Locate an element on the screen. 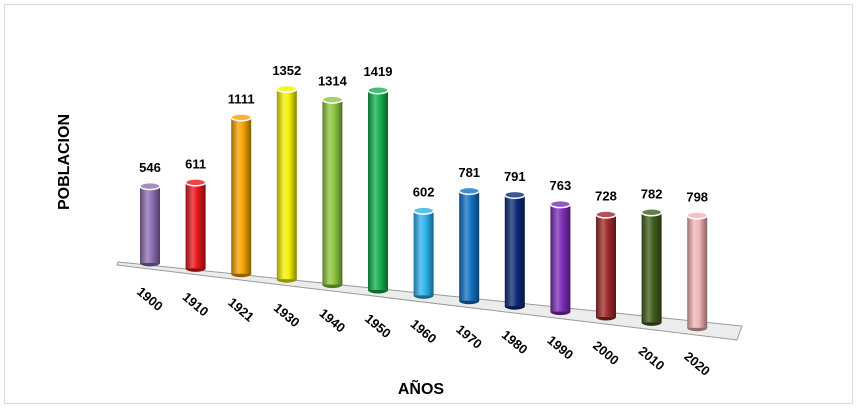 The height and width of the screenshot is (408, 857). bar-1980 is located at coordinates (515, 250).